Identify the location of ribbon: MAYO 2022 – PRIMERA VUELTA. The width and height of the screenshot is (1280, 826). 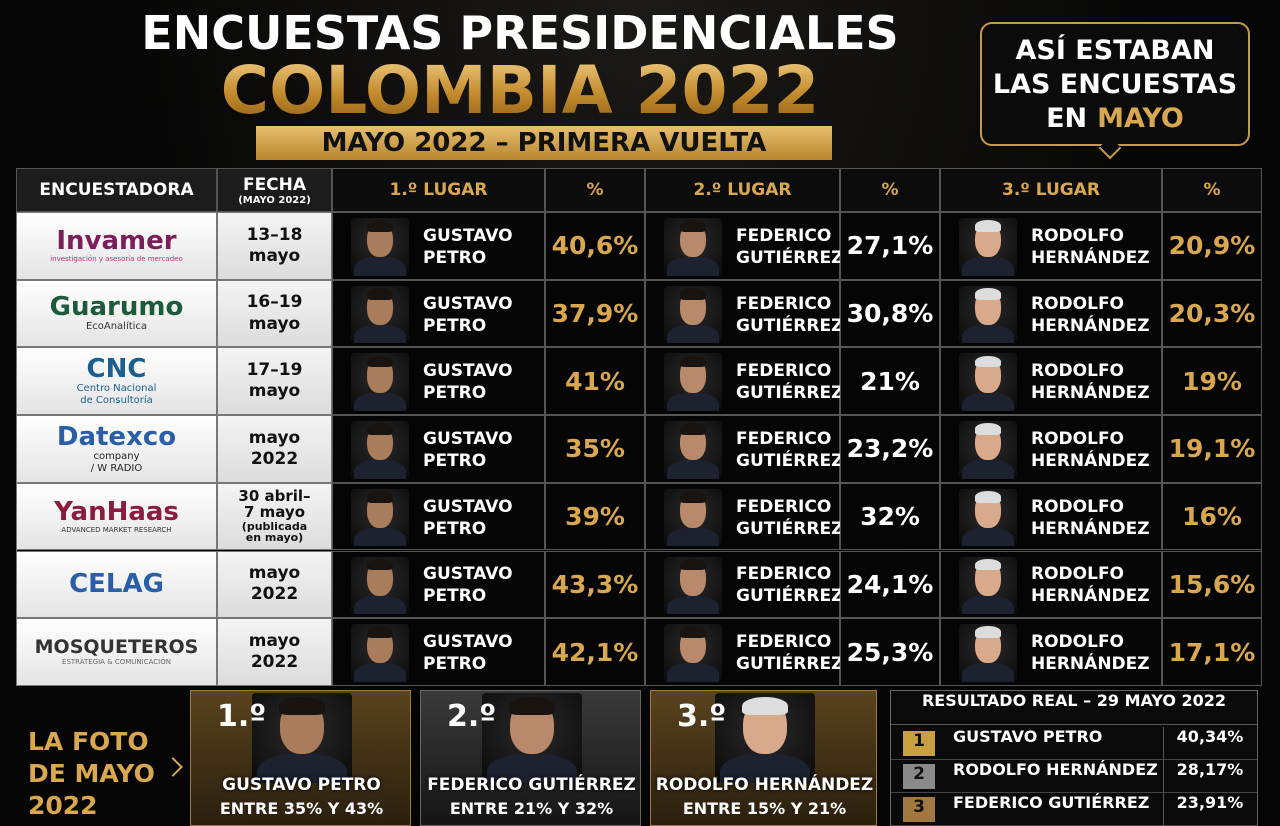
(544, 143).